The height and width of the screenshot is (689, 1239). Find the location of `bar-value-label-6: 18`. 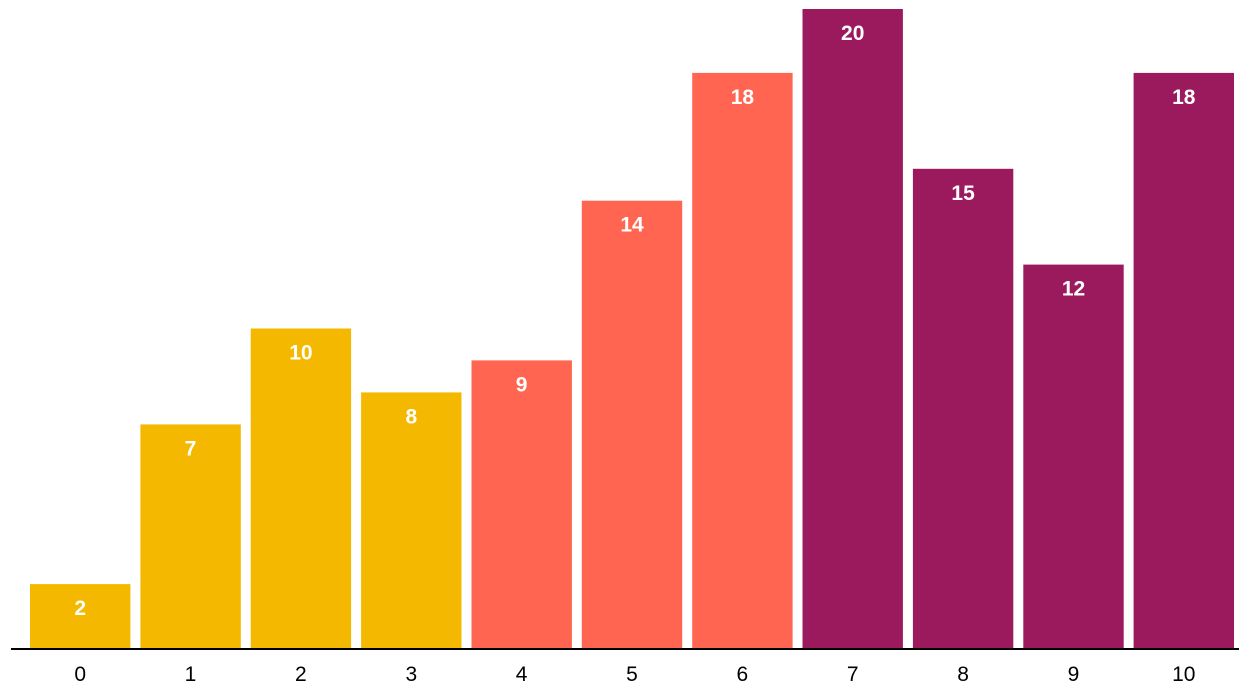

bar-value-label-6: 18 is located at coordinates (743, 97).